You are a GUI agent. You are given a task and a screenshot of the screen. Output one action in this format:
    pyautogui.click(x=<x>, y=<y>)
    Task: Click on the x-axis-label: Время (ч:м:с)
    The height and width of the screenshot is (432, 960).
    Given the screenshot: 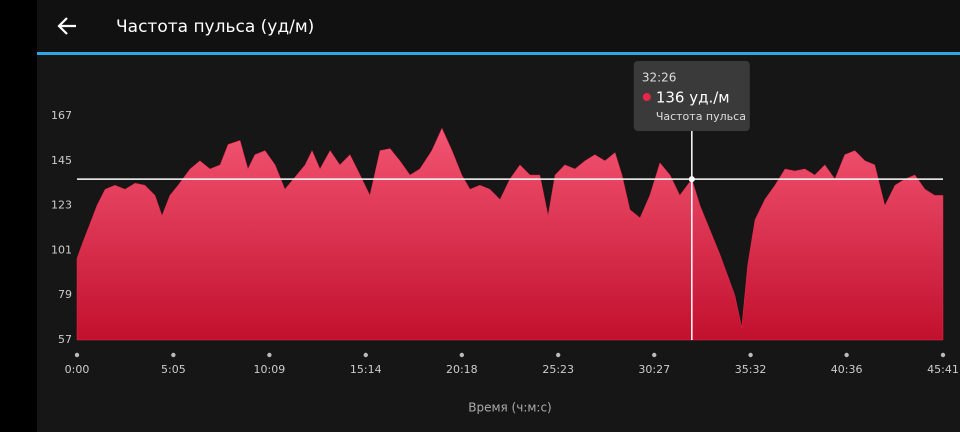 What is the action you would take?
    pyautogui.click(x=510, y=408)
    